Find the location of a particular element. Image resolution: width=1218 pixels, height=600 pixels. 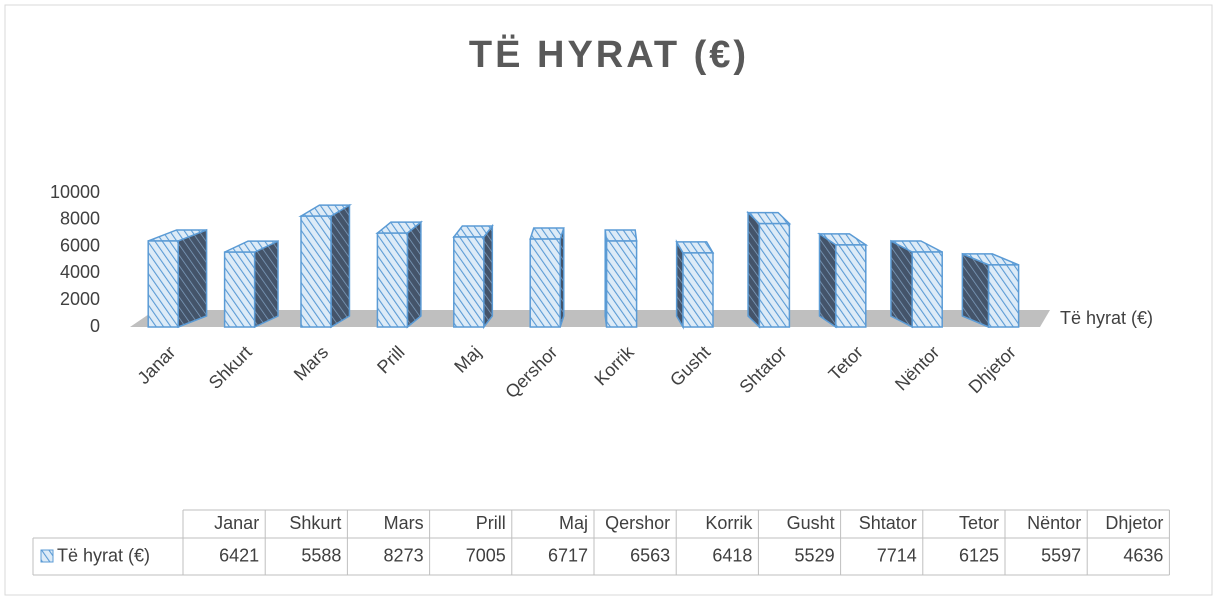

y-tick-label: 10000 is located at coordinates (75, 192).